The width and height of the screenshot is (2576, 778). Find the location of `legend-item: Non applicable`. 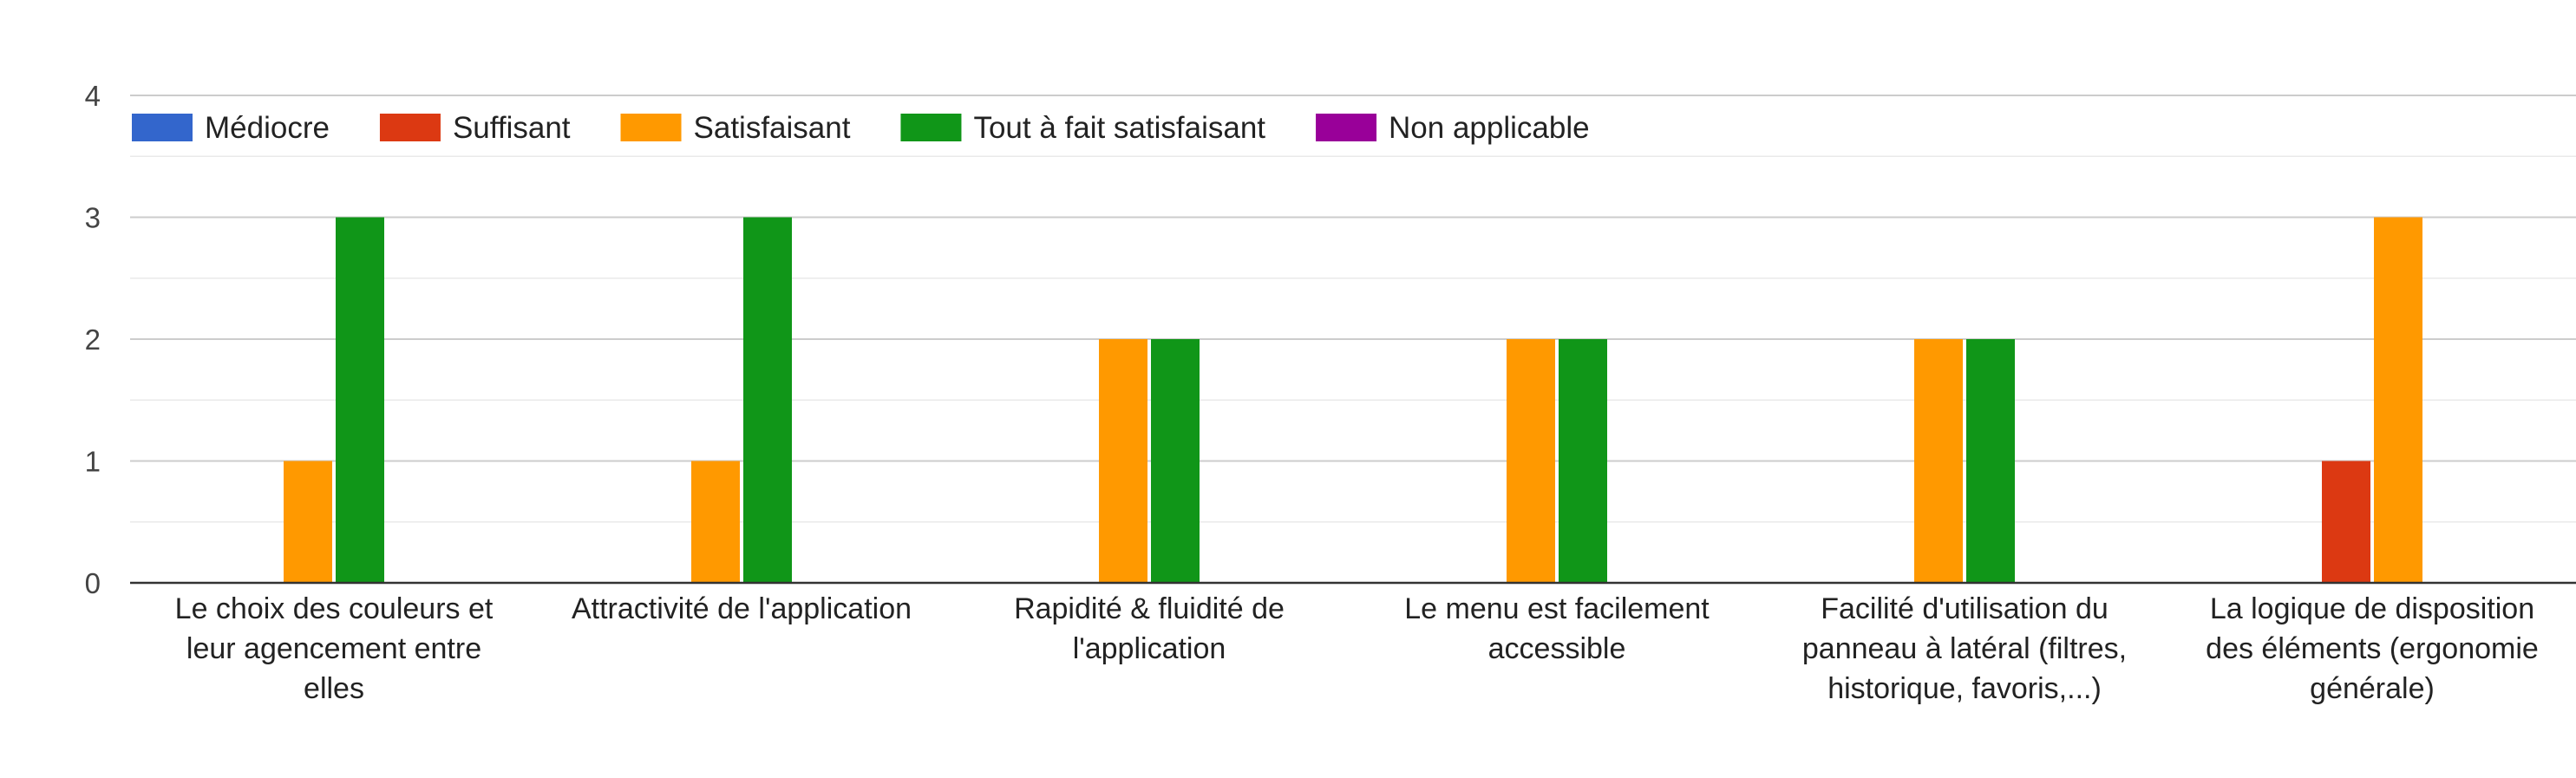

legend-item: Non applicable is located at coordinates (1453, 128).